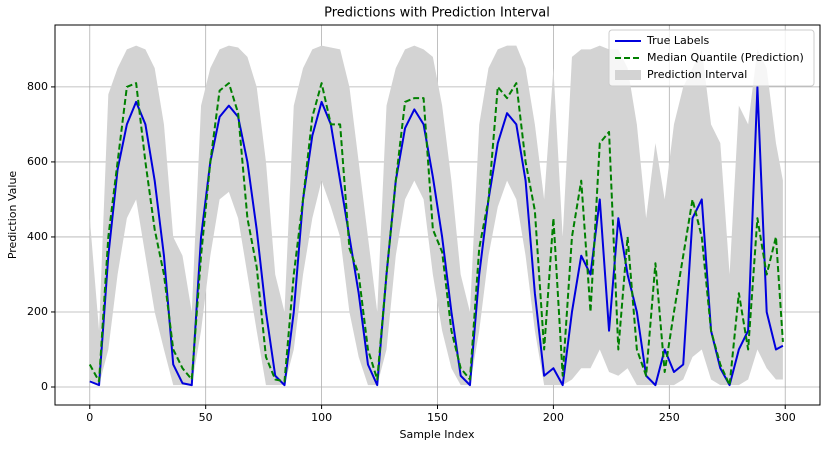 The width and height of the screenshot is (828, 449). What do you see at coordinates (37, 86) in the screenshot?
I see `y-tick-label: 800` at bounding box center [37, 86].